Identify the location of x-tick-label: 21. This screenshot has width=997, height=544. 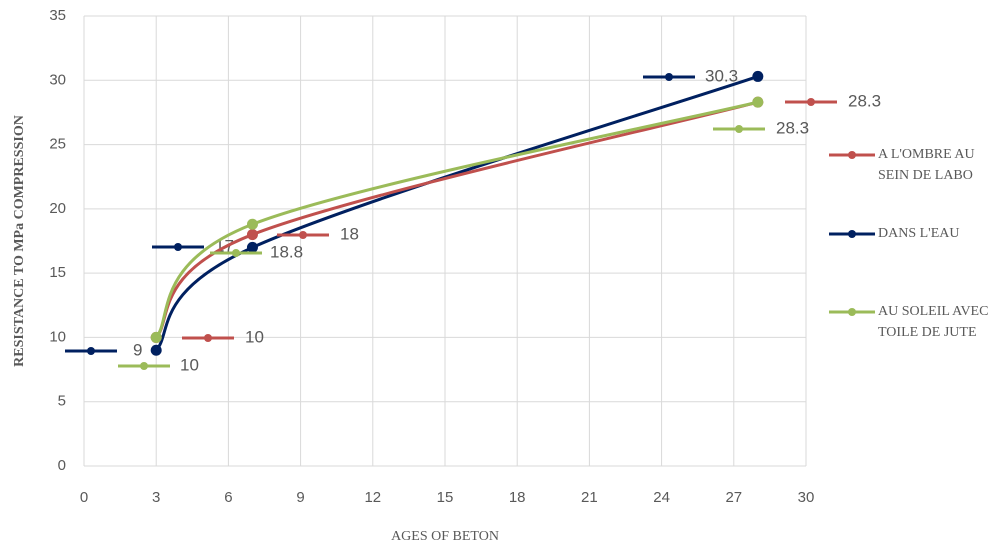
(589, 497).